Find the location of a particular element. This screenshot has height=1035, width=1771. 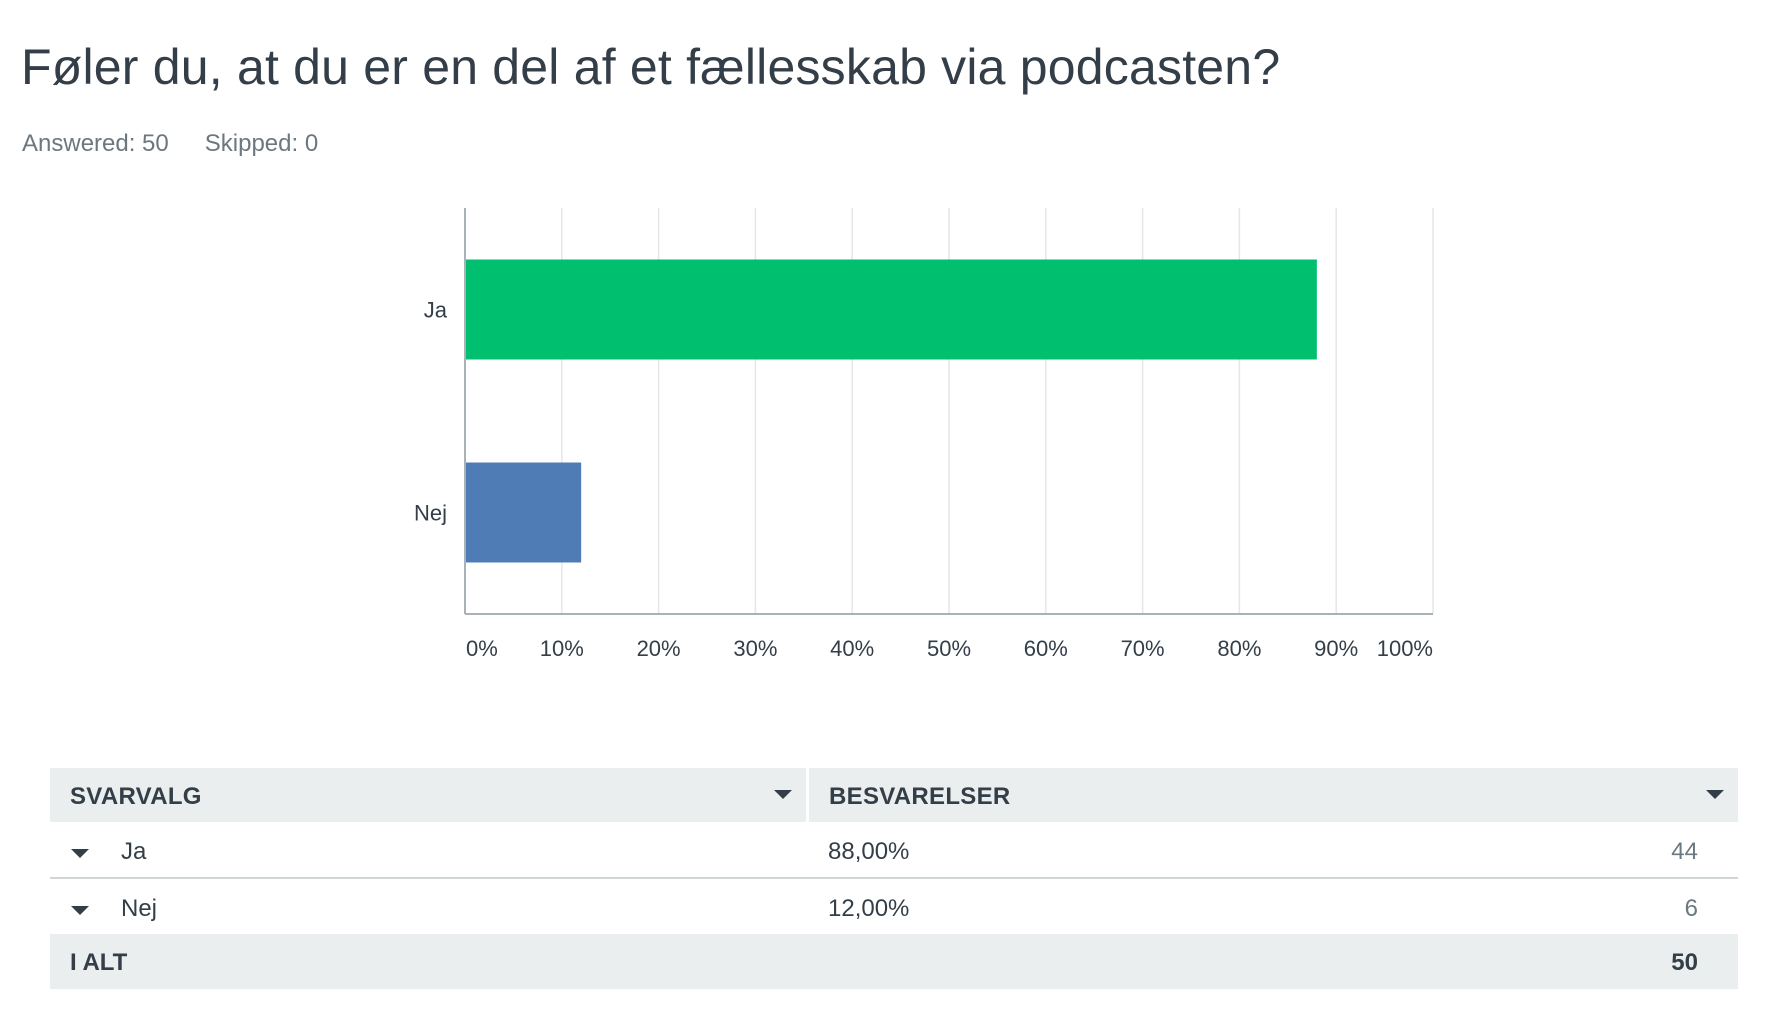

total-label: I ALT is located at coordinates (99, 962).